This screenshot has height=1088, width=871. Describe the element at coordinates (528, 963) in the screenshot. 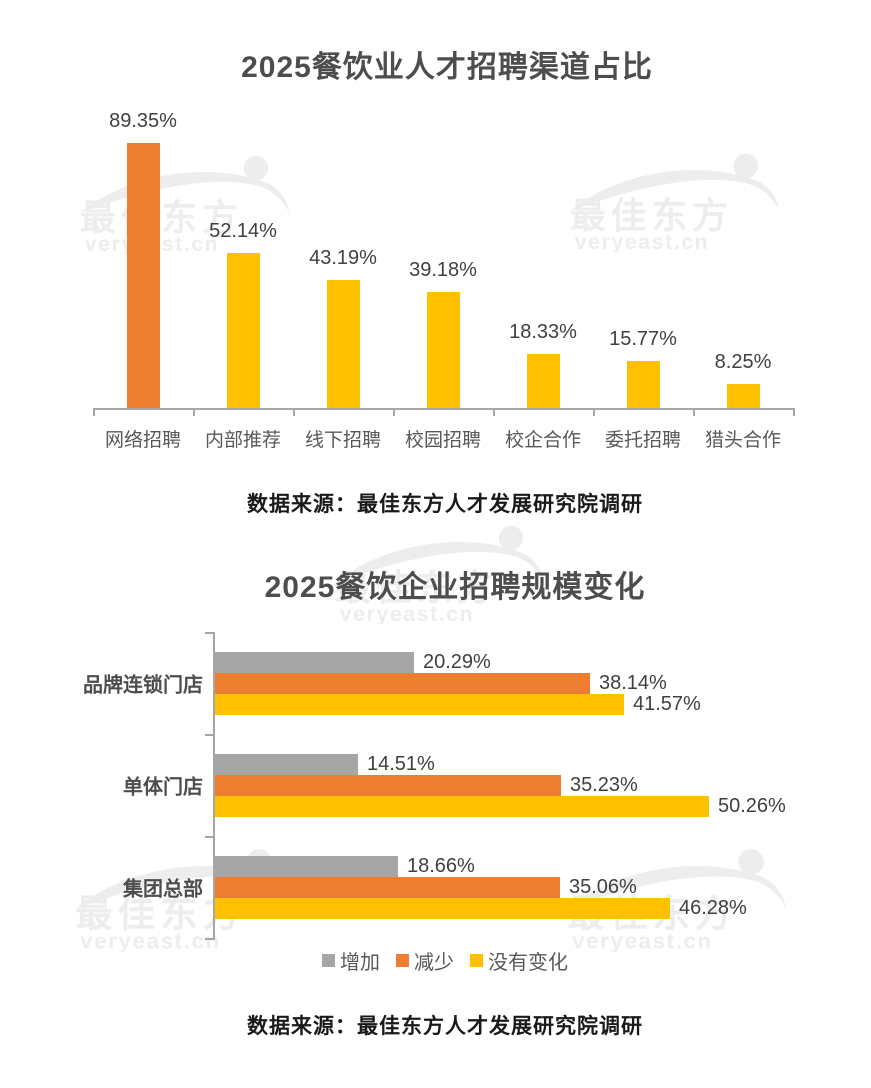

I see `legend-label-2: 没有变化` at that location.